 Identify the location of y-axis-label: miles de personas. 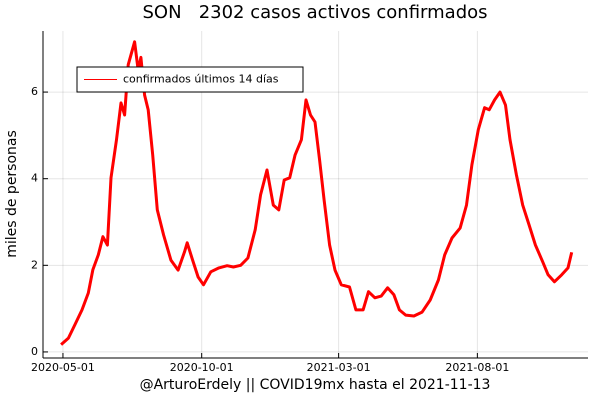
(12, 194).